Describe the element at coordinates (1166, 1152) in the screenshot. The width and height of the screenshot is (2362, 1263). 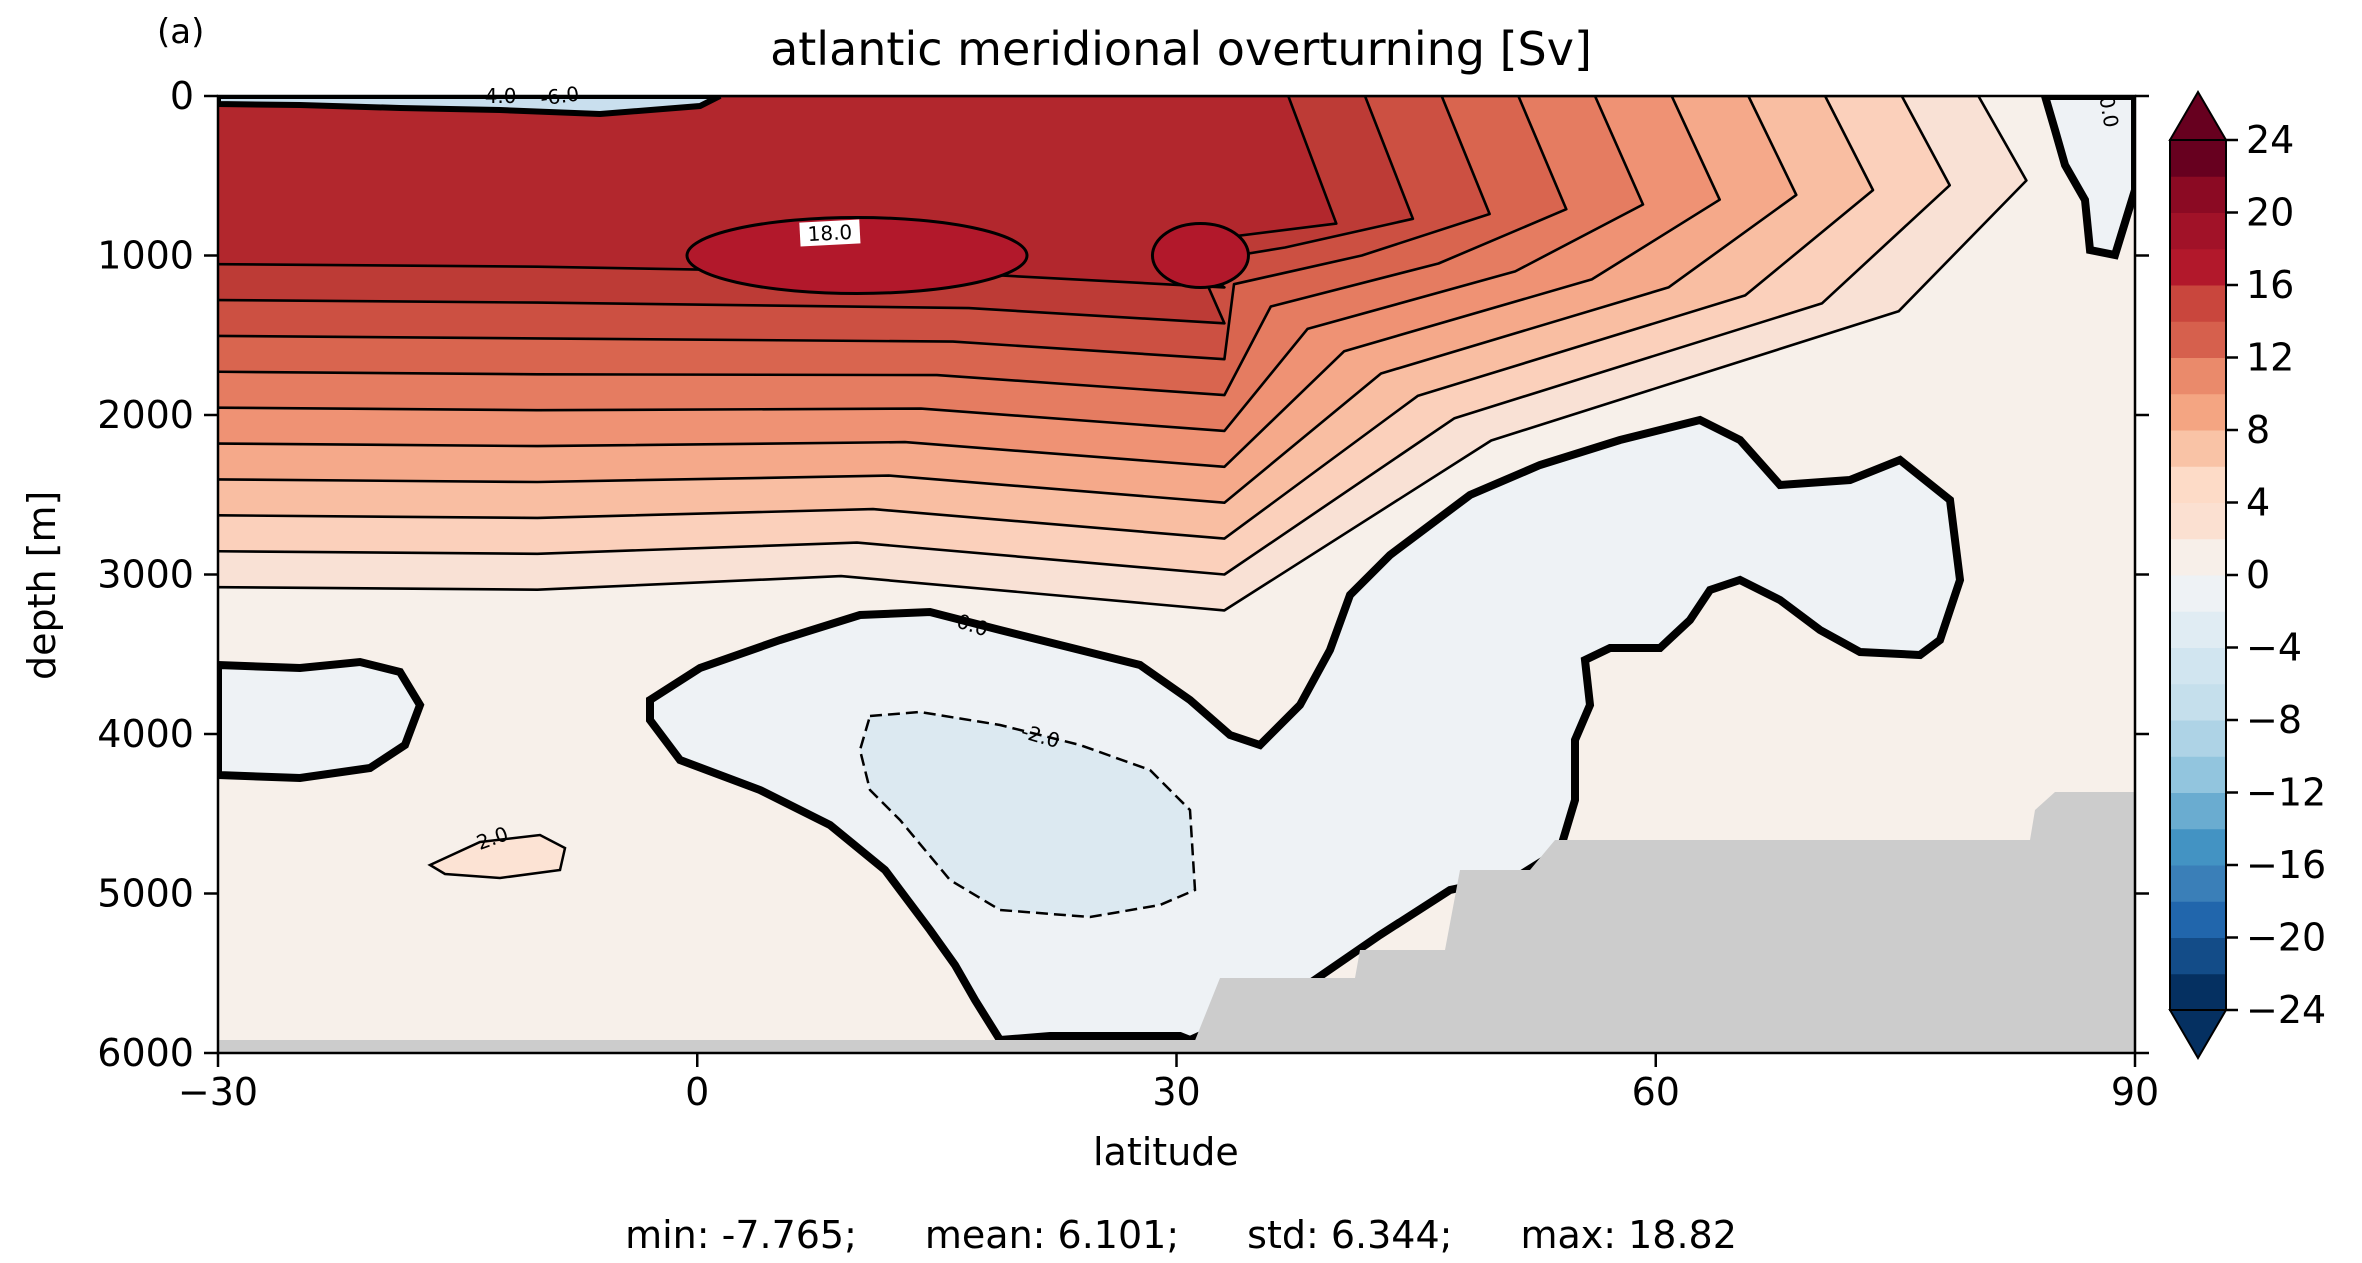
I see `x-axis-label: latitude` at that location.